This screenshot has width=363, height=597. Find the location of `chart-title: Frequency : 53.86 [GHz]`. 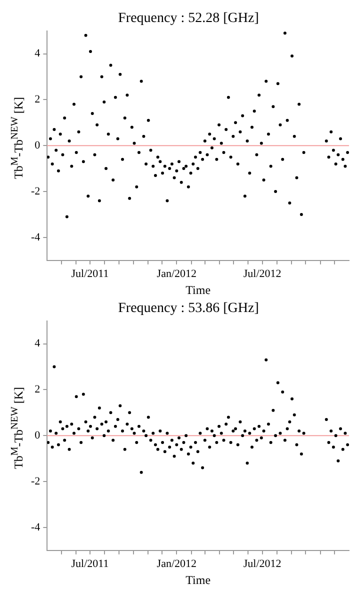

chart-title: Frequency : 53.86 [GHz] is located at coordinates (188, 308).